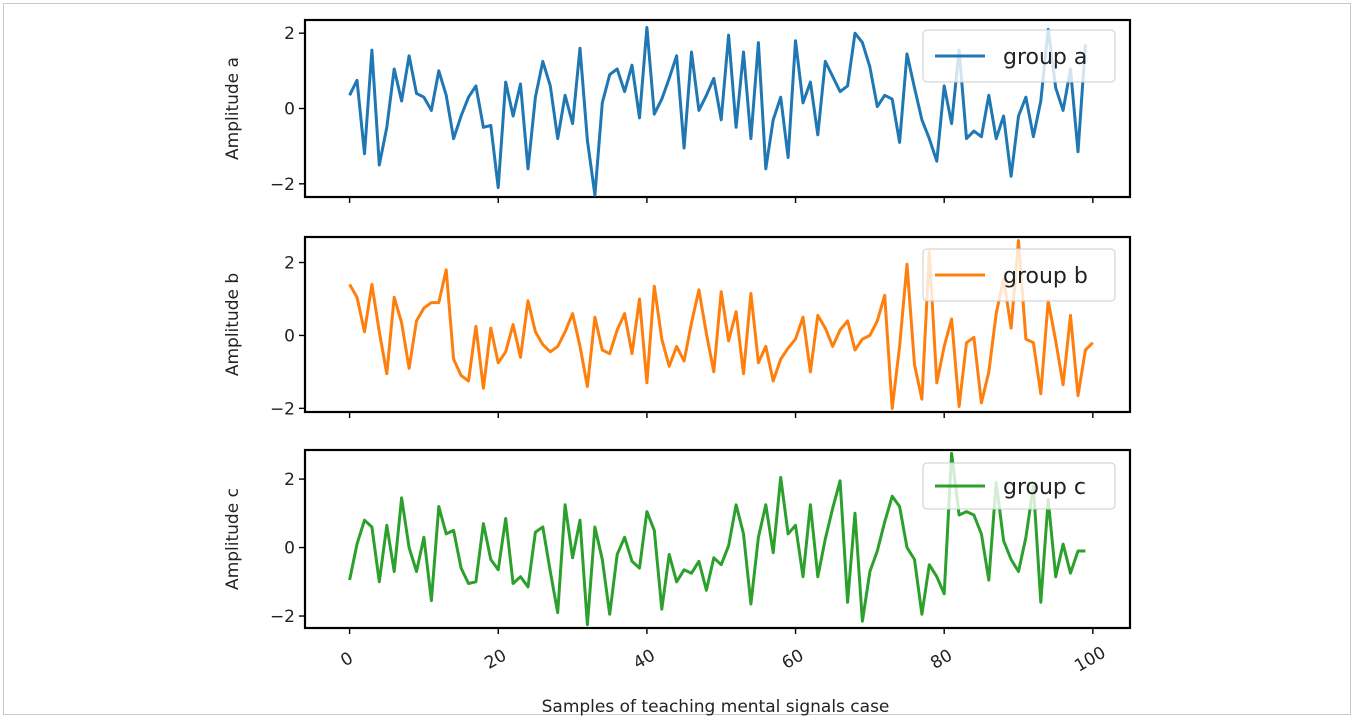 The image size is (1356, 720). What do you see at coordinates (1045, 57) in the screenshot?
I see `legend-label: group a` at bounding box center [1045, 57].